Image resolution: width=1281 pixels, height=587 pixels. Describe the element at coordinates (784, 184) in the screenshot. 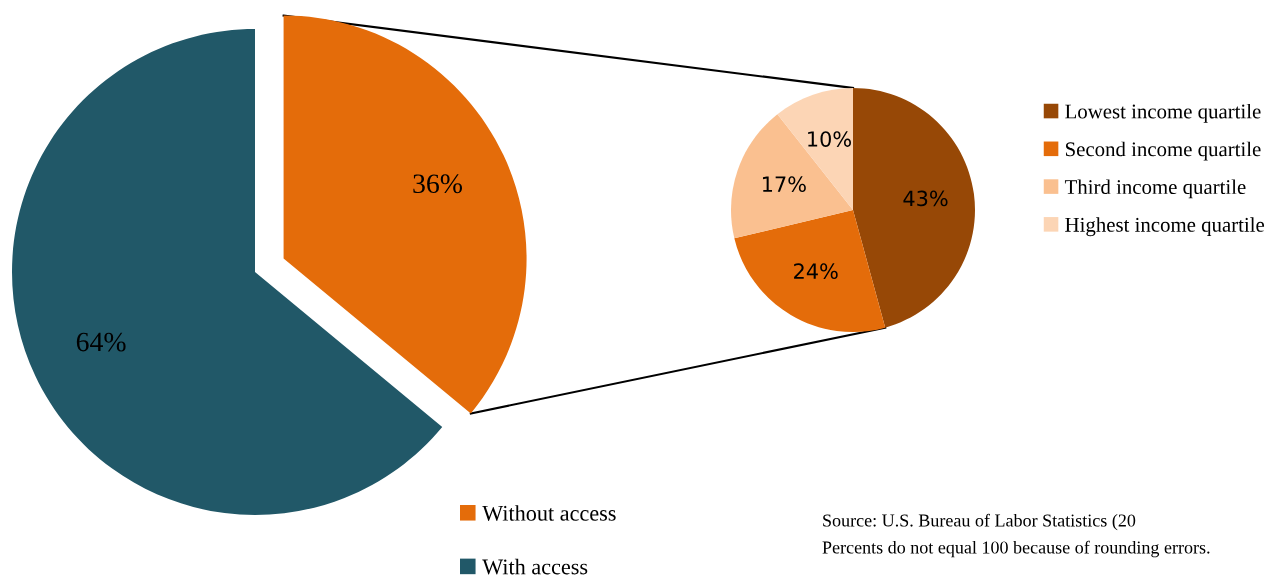

I see `data-label: 17%` at that location.